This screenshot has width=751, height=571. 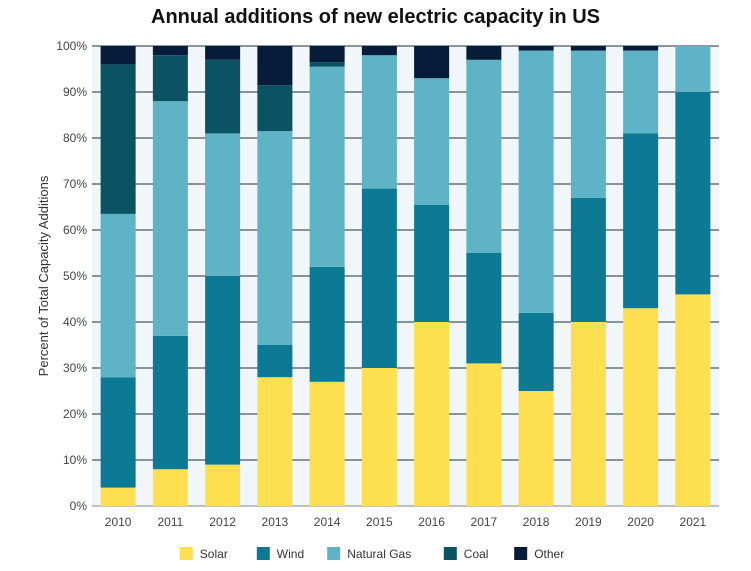 What do you see at coordinates (484, 522) in the screenshot?
I see `x-tick-label: 2017` at bounding box center [484, 522].